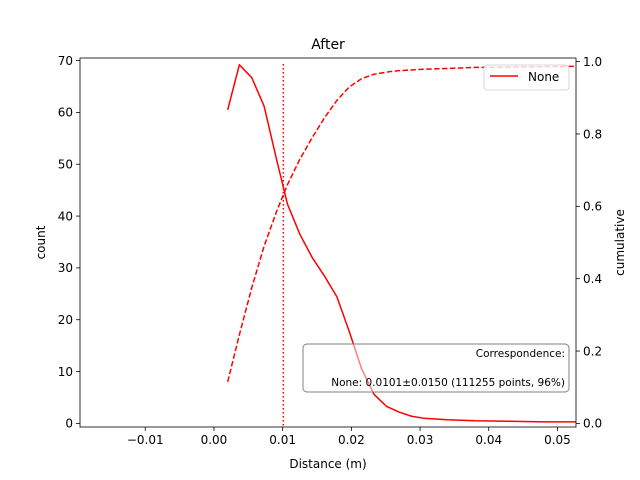 The width and height of the screenshot is (640, 480). I want to click on chart-title: After, so click(328, 45).